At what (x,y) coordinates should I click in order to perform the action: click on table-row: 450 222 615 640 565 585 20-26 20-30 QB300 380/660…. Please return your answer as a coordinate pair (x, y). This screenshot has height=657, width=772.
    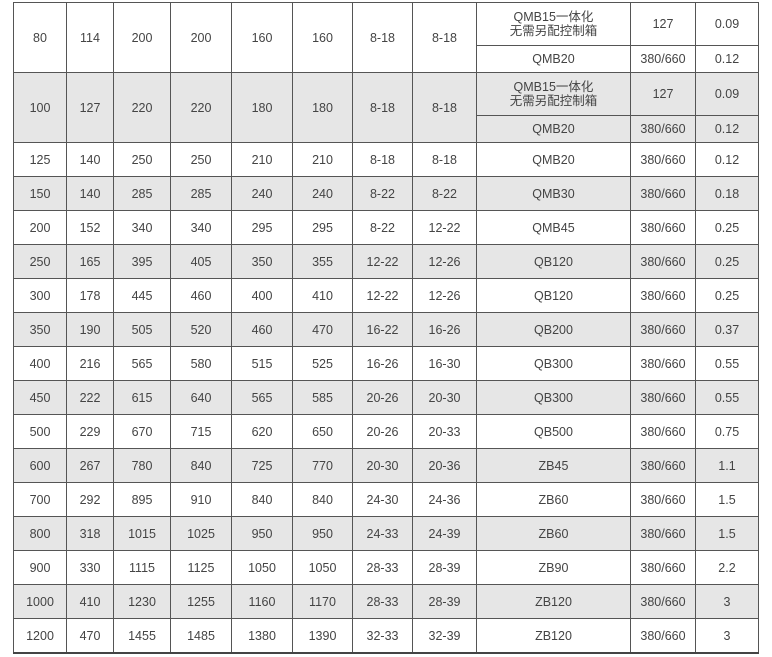
    Looking at the image, I should click on (386, 397).